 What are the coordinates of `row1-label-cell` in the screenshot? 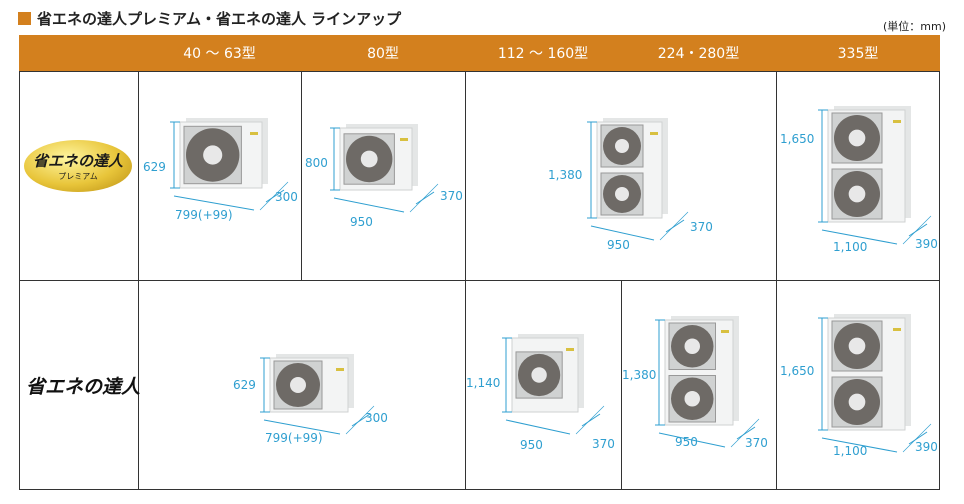 It's located at (79, 176).